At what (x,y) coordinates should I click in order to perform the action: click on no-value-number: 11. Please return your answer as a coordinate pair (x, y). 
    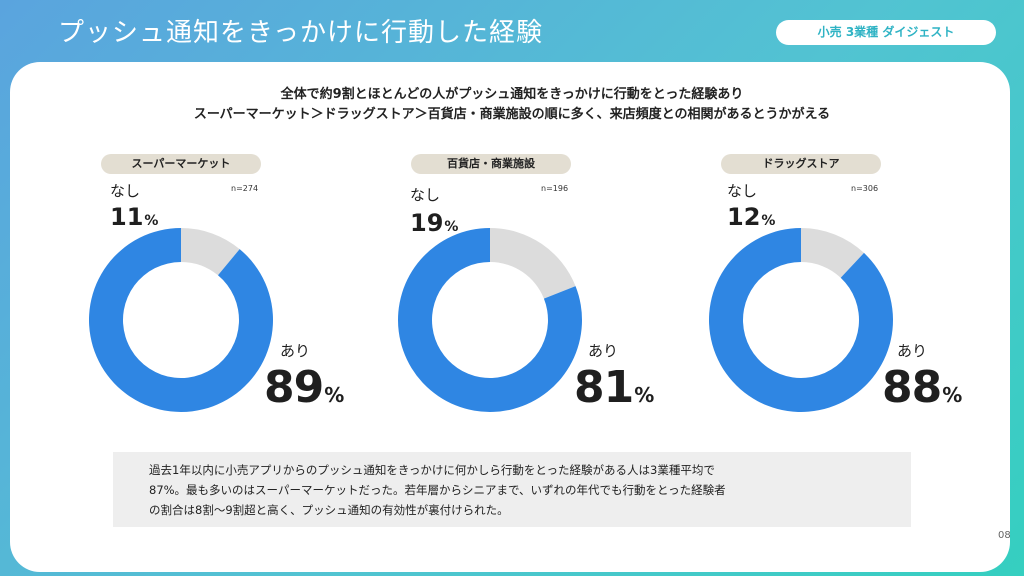
    Looking at the image, I should click on (127, 217).